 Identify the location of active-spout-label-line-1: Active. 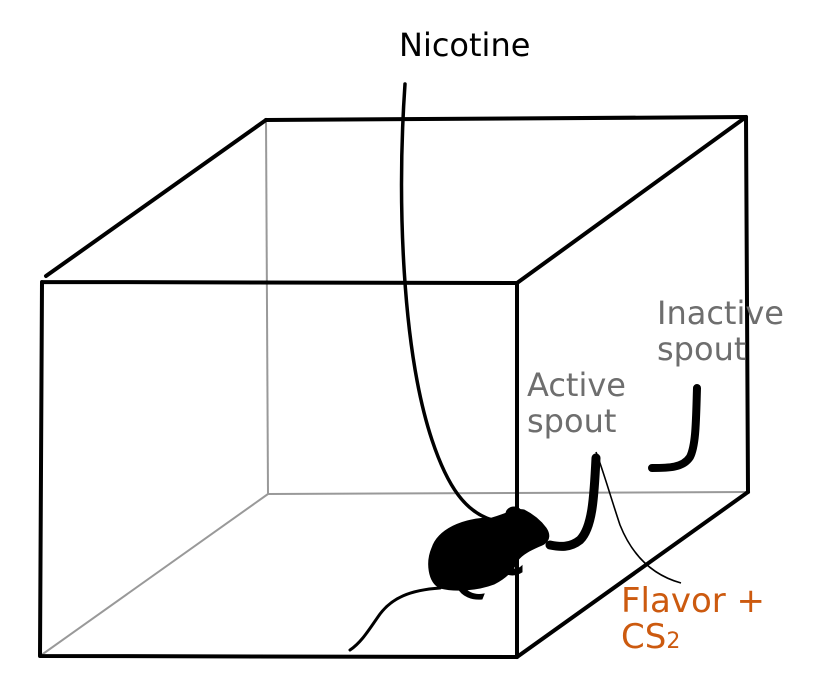
(576, 385).